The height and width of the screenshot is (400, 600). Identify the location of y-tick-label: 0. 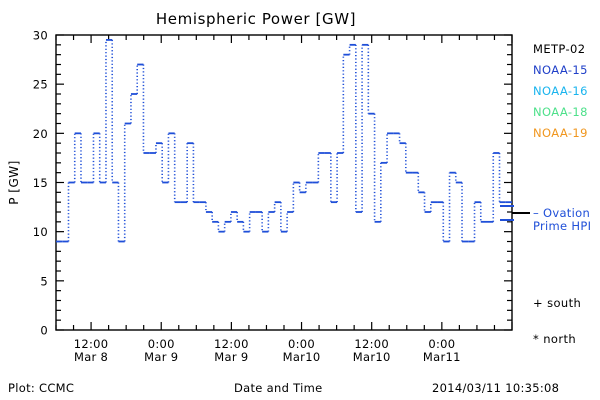
(44, 331).